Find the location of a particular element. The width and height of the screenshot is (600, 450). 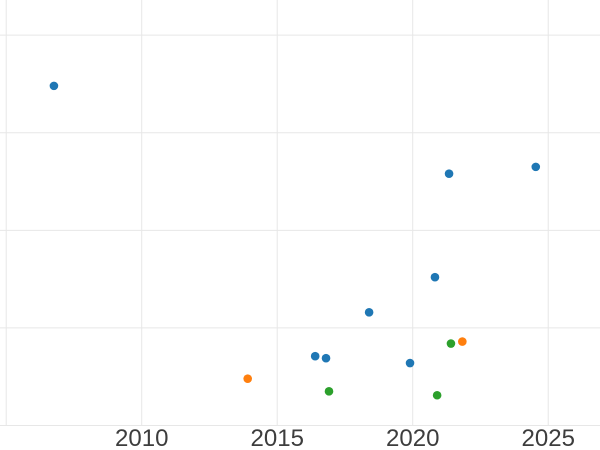

x-tick-label: 2010 is located at coordinates (141, 437).